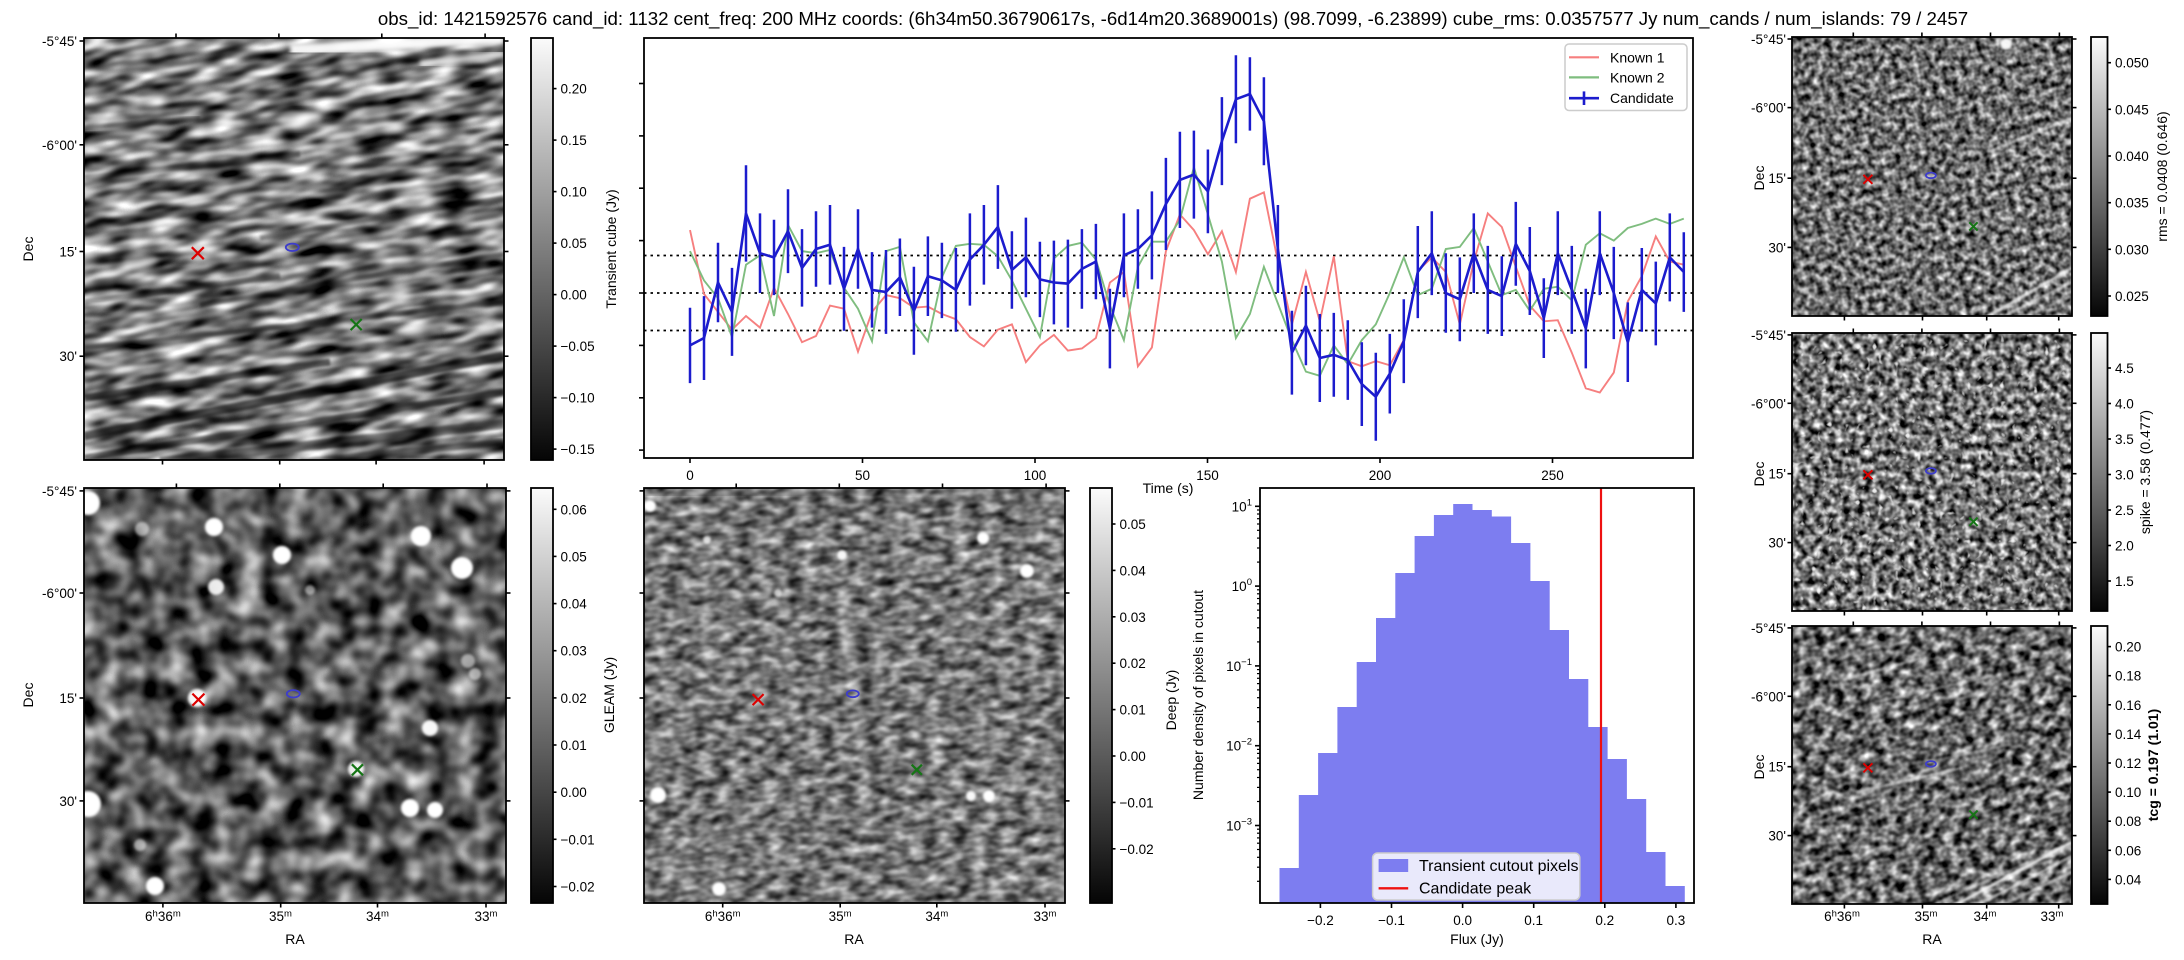 The width and height of the screenshot is (2184, 960). Describe the element at coordinates (1637, 57) in the screenshot. I see `svg-text: Known 1` at that location.